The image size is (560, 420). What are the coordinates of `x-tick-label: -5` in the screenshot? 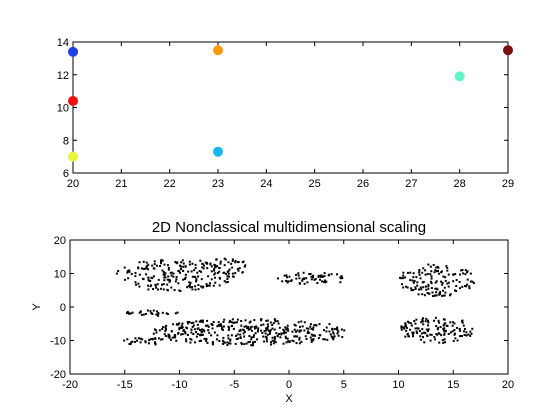 It's located at (234, 385).